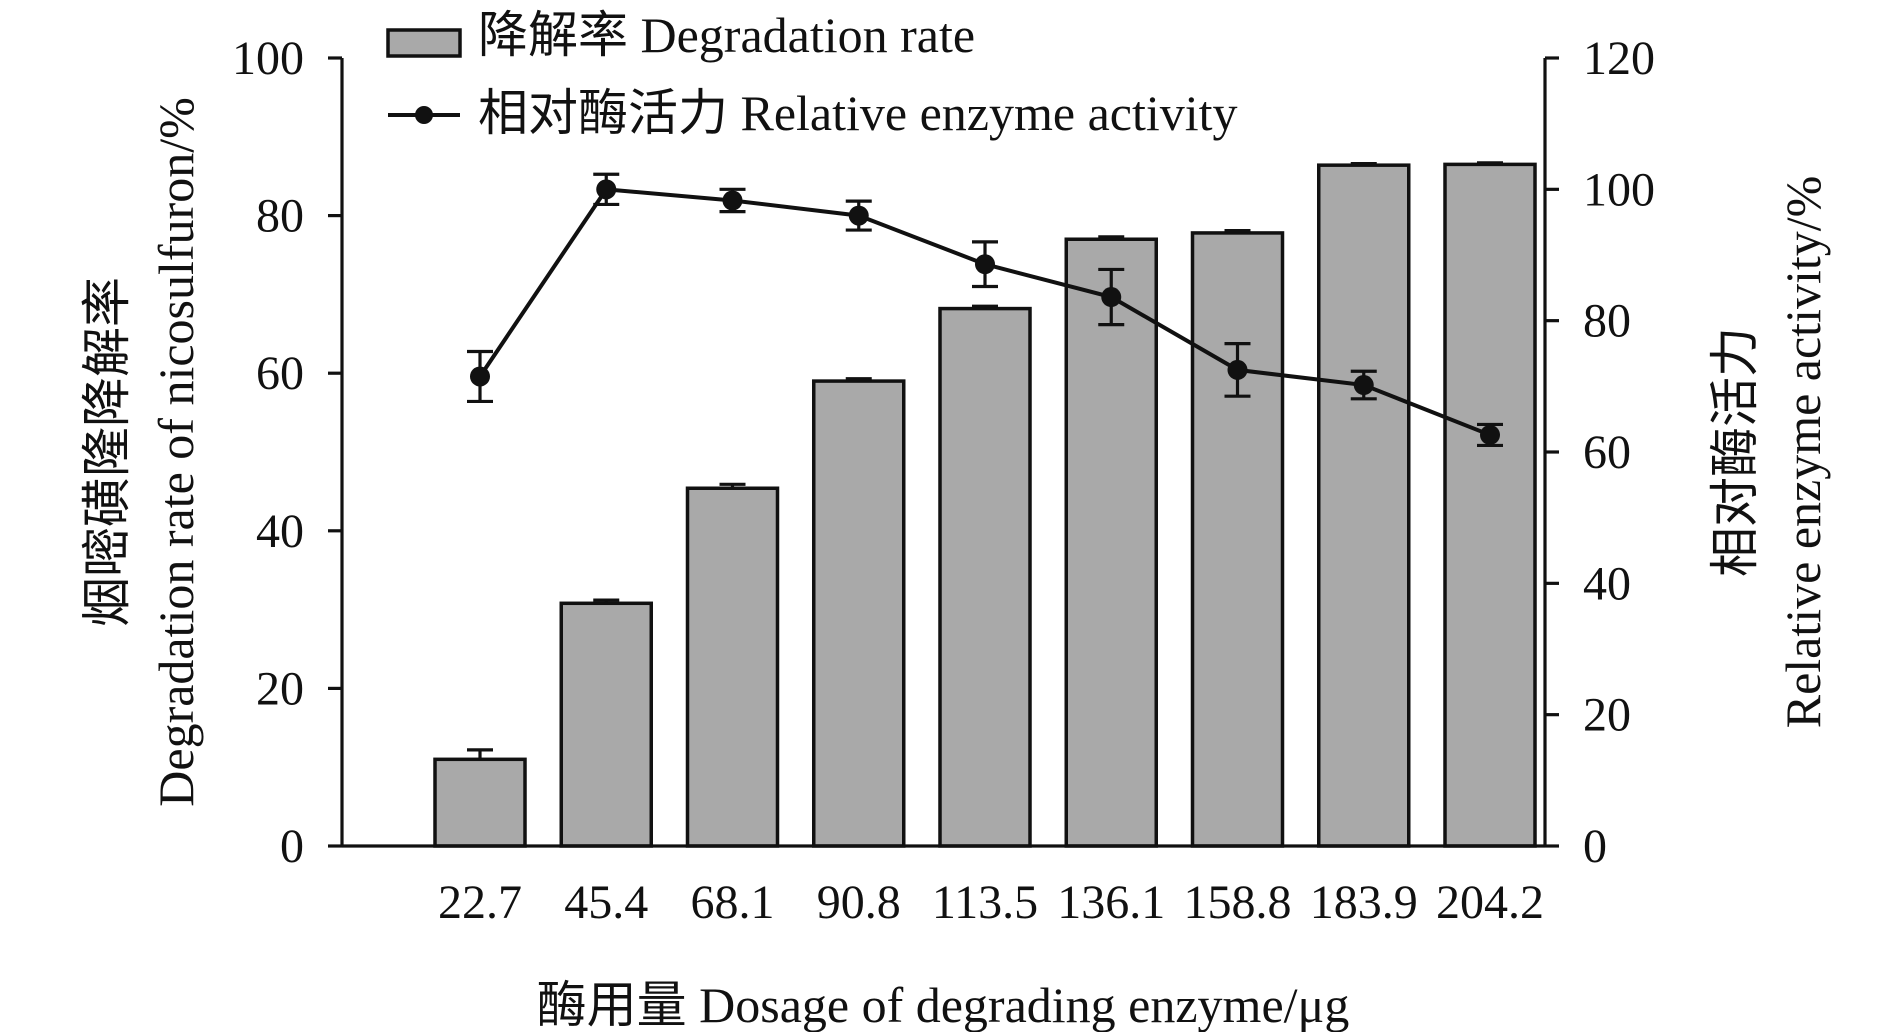 Image resolution: width=1890 pixels, height=1032 pixels. I want to click on right-axis-tick-label: 20, so click(1607, 715).